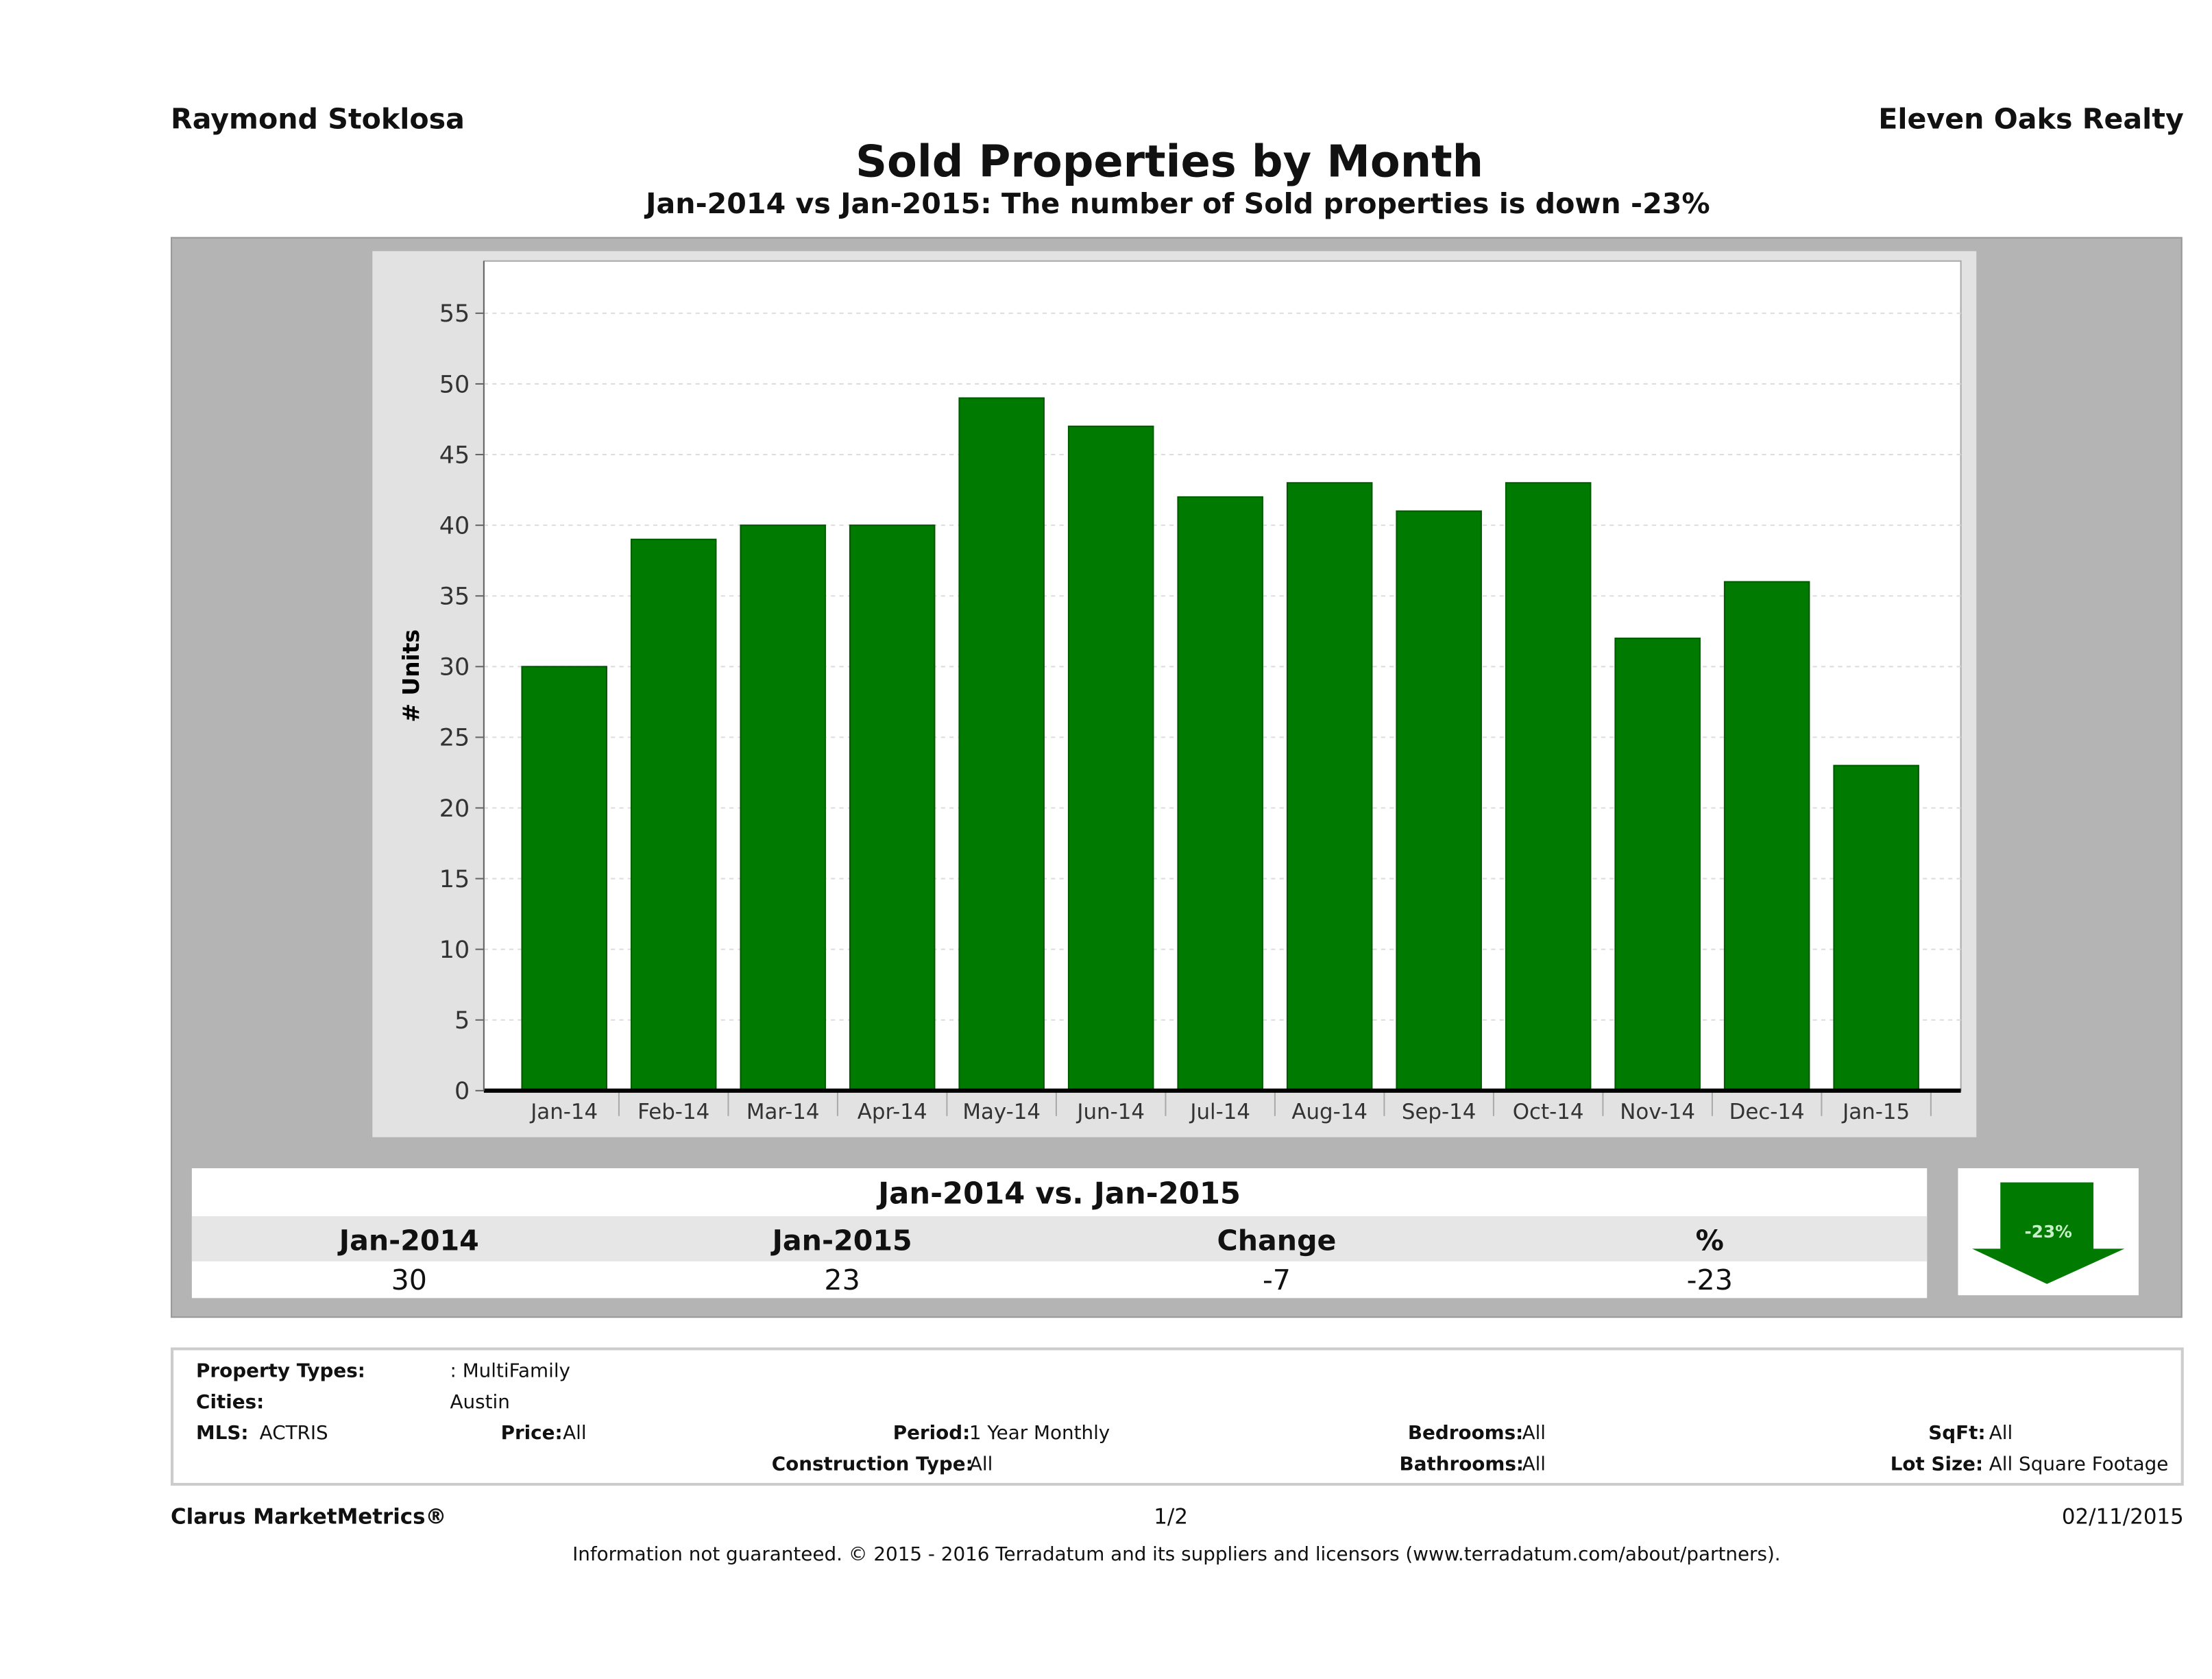 This screenshot has width=2212, height=1679. What do you see at coordinates (2079, 1464) in the screenshot?
I see `lot-size-value: All Square Footage` at bounding box center [2079, 1464].